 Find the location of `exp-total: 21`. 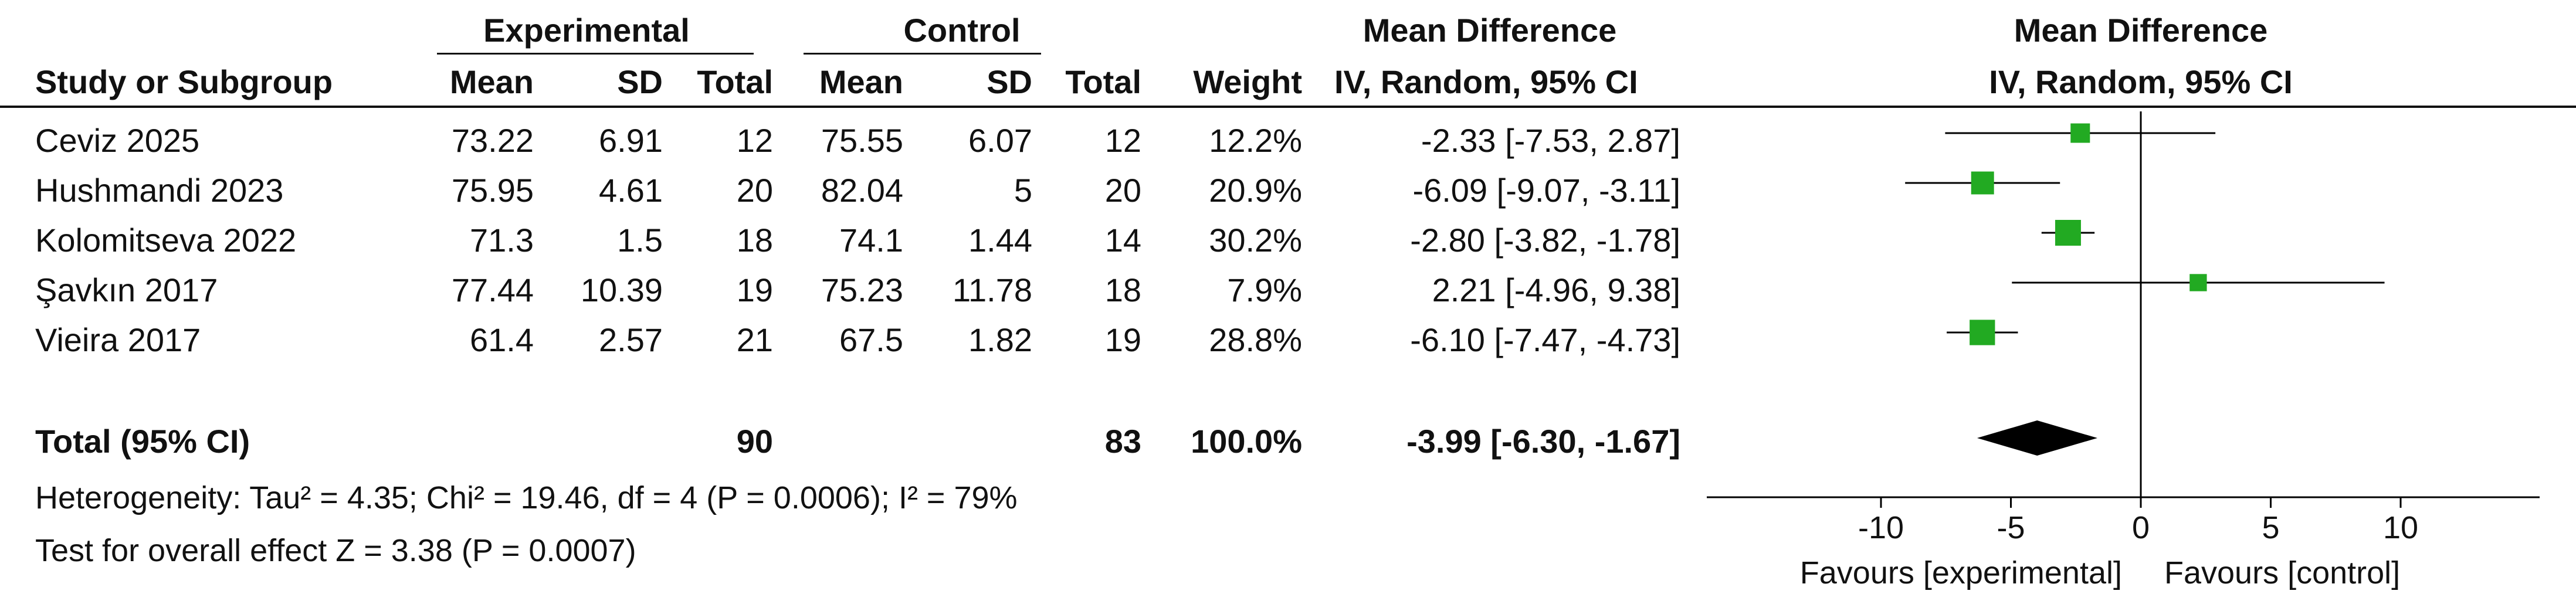

exp-total: 21 is located at coordinates (755, 339).